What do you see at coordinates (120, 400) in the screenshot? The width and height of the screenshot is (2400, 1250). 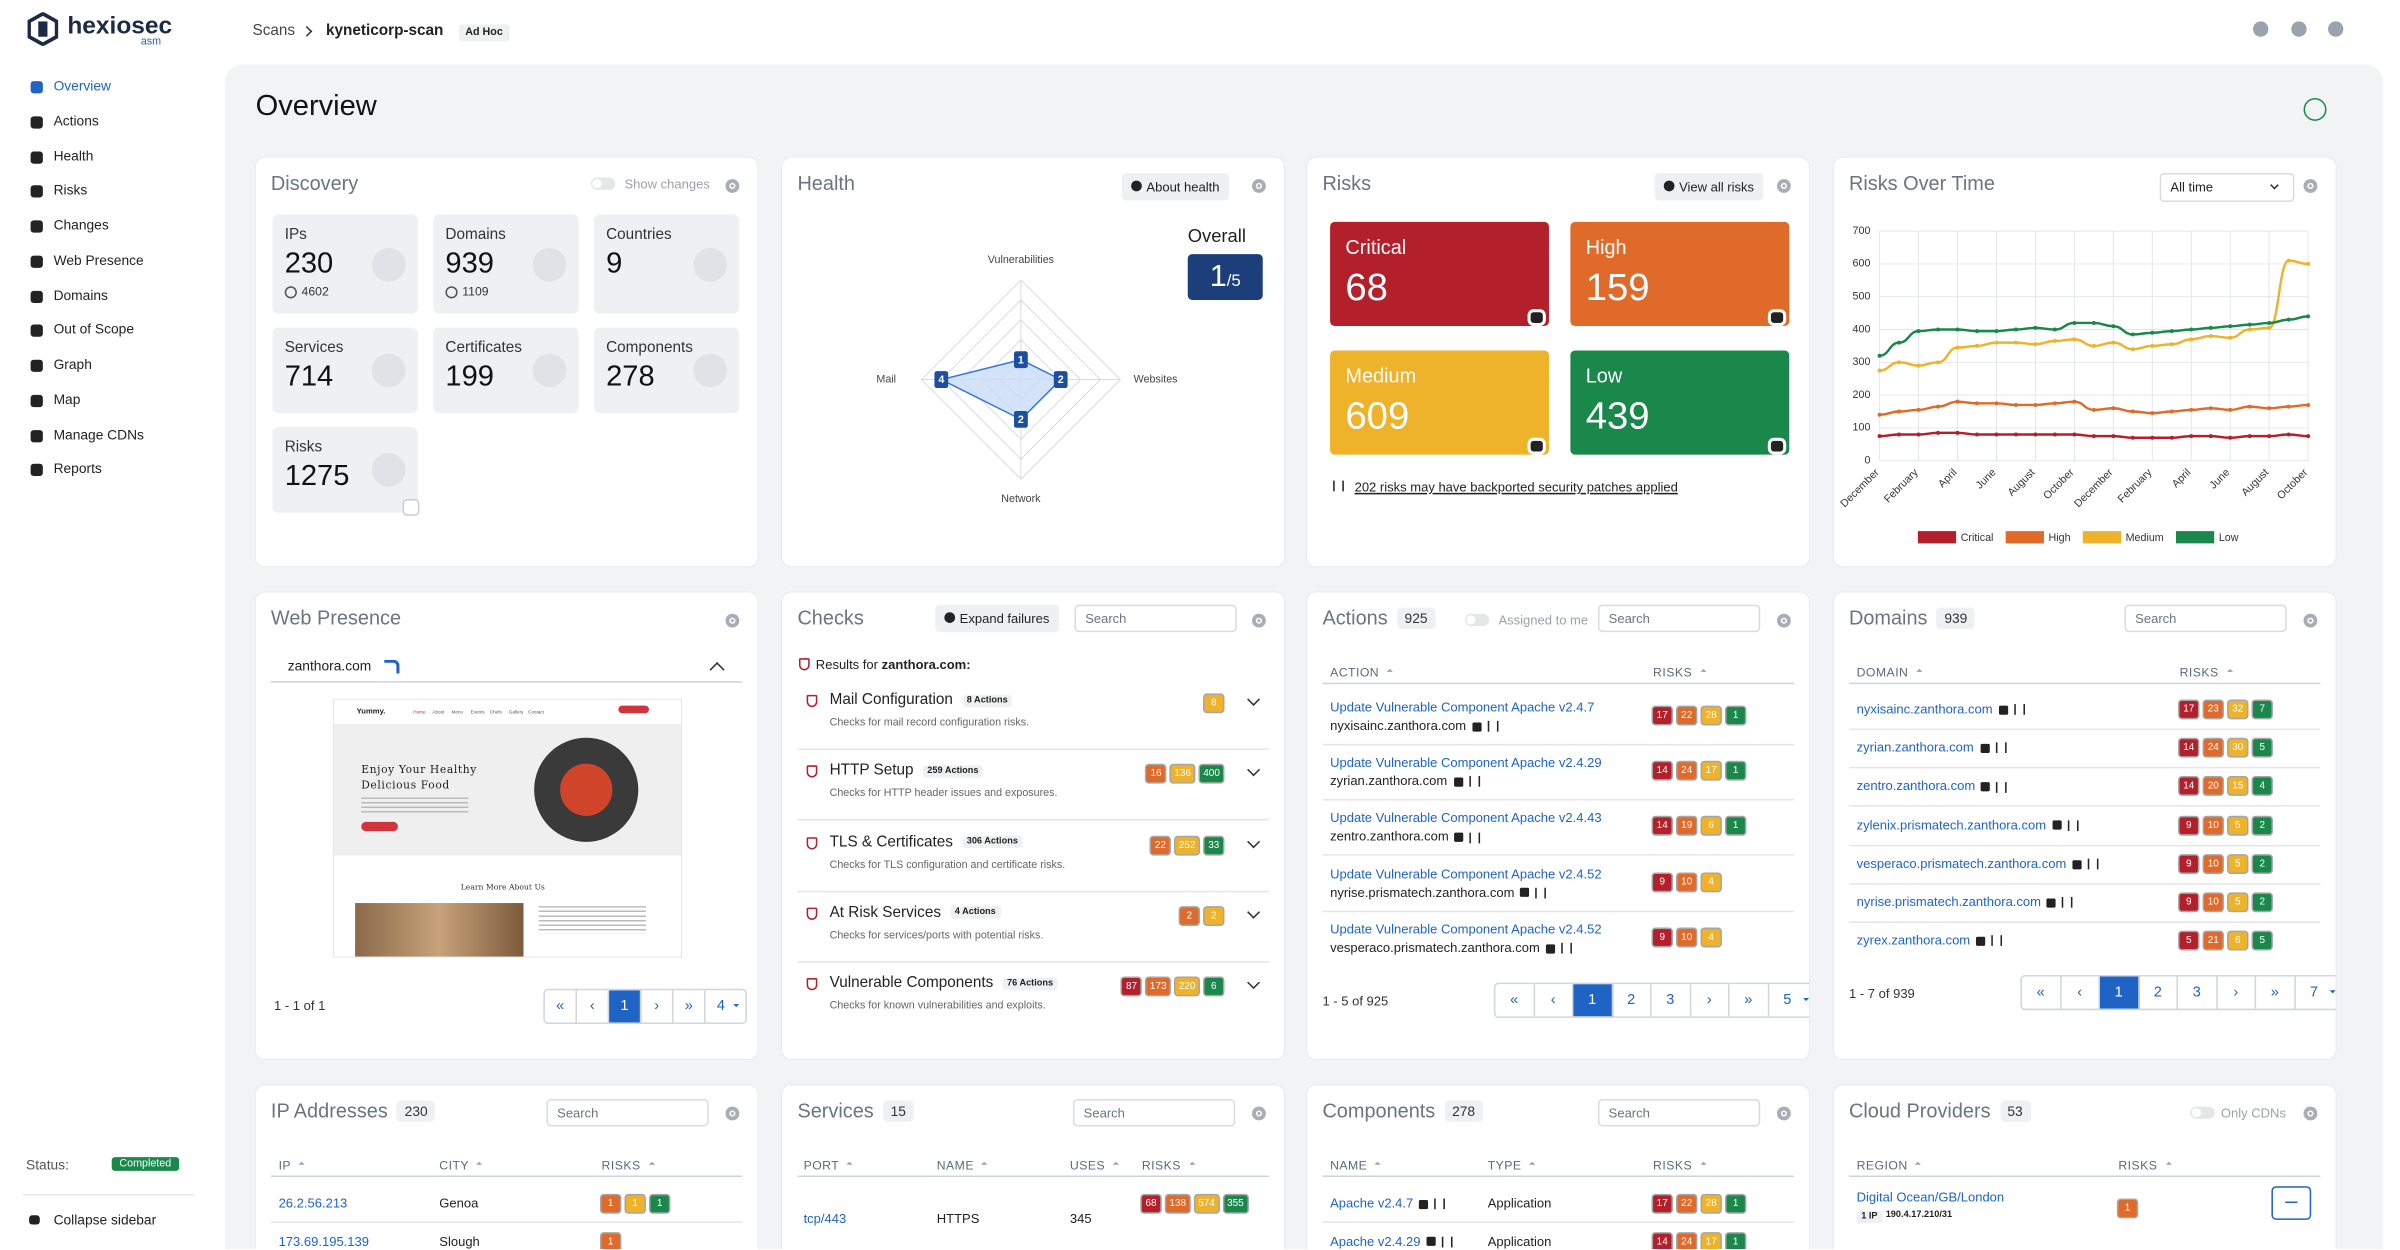 I see `nav-item: Map` at bounding box center [120, 400].